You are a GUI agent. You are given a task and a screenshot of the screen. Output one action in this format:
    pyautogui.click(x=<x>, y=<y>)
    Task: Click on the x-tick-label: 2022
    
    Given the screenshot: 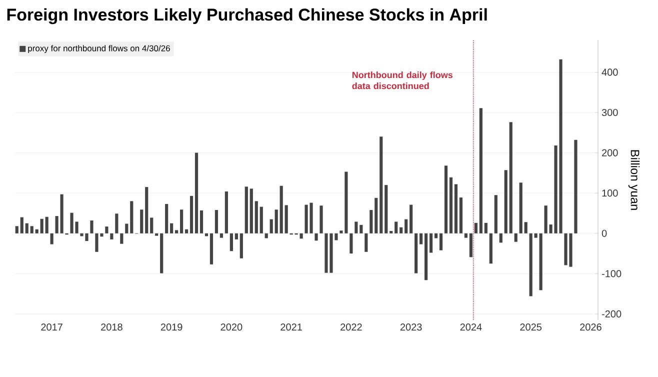 What is the action you would take?
    pyautogui.click(x=351, y=327)
    